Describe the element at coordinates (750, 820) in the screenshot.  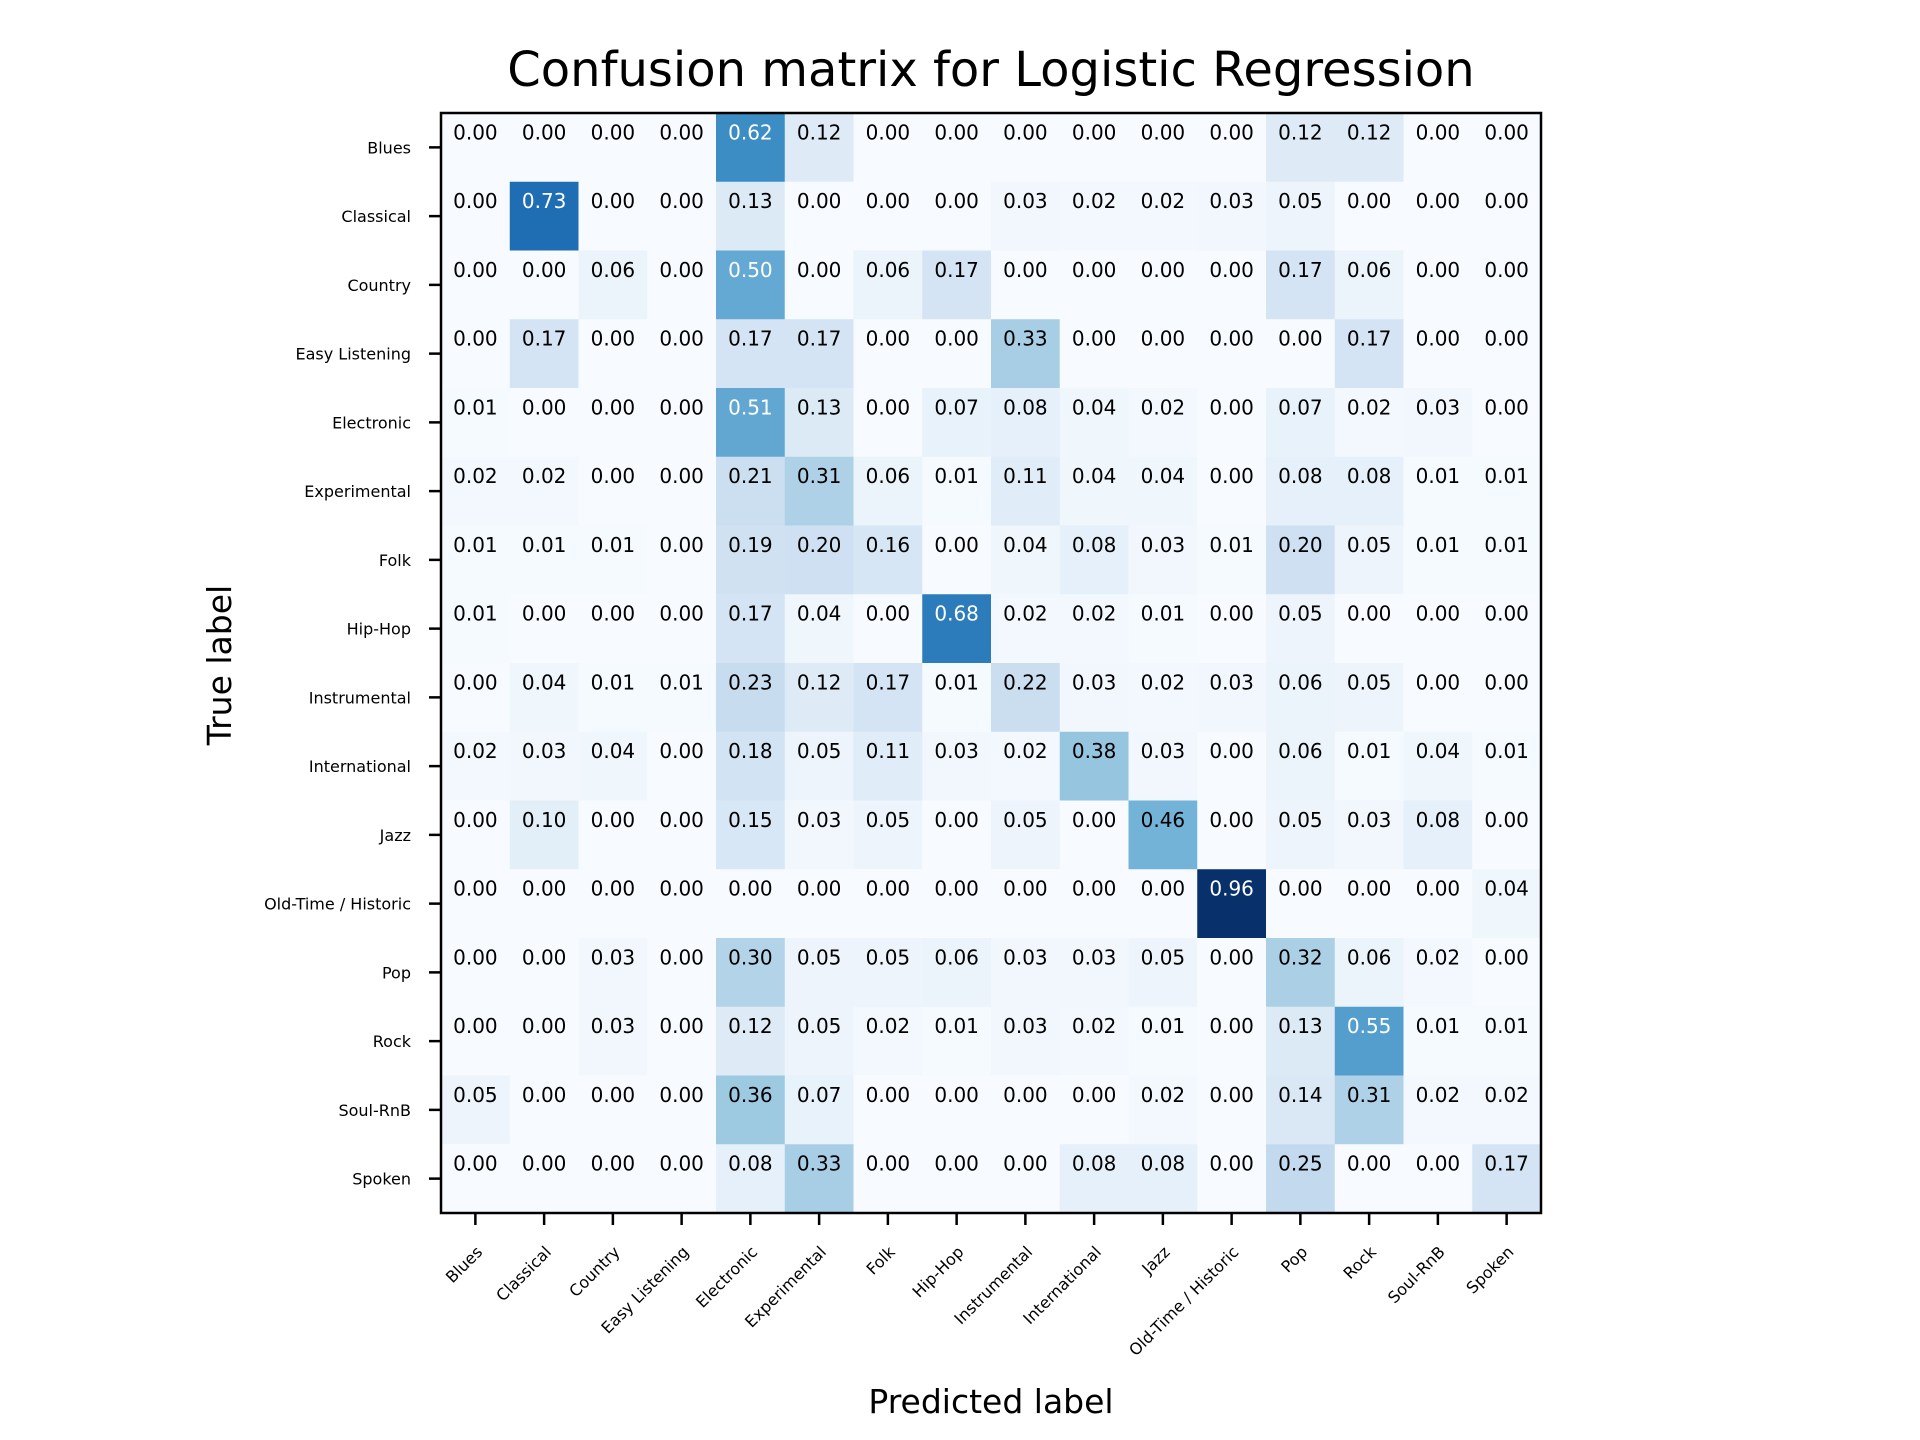
I see `cell-value-label: 0.15` at that location.